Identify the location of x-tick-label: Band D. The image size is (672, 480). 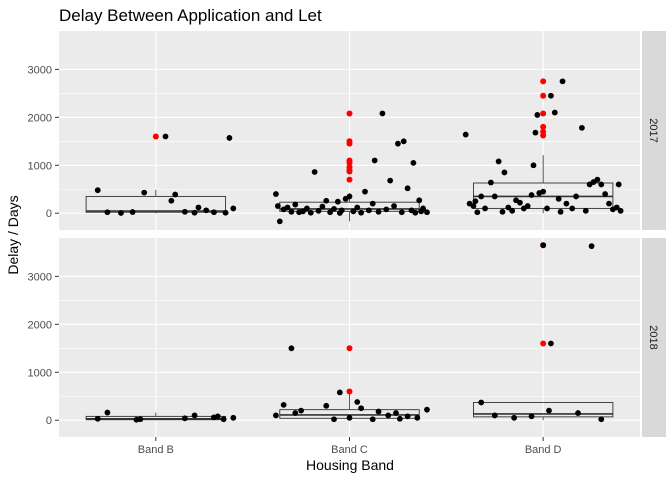
(543, 450).